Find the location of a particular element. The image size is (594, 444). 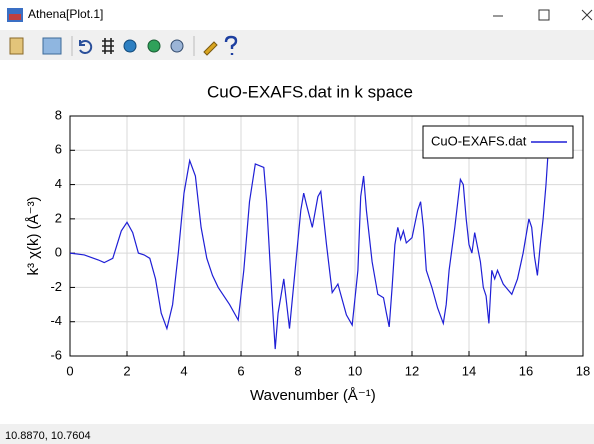

y-tick-label: 2 is located at coordinates (58, 217).